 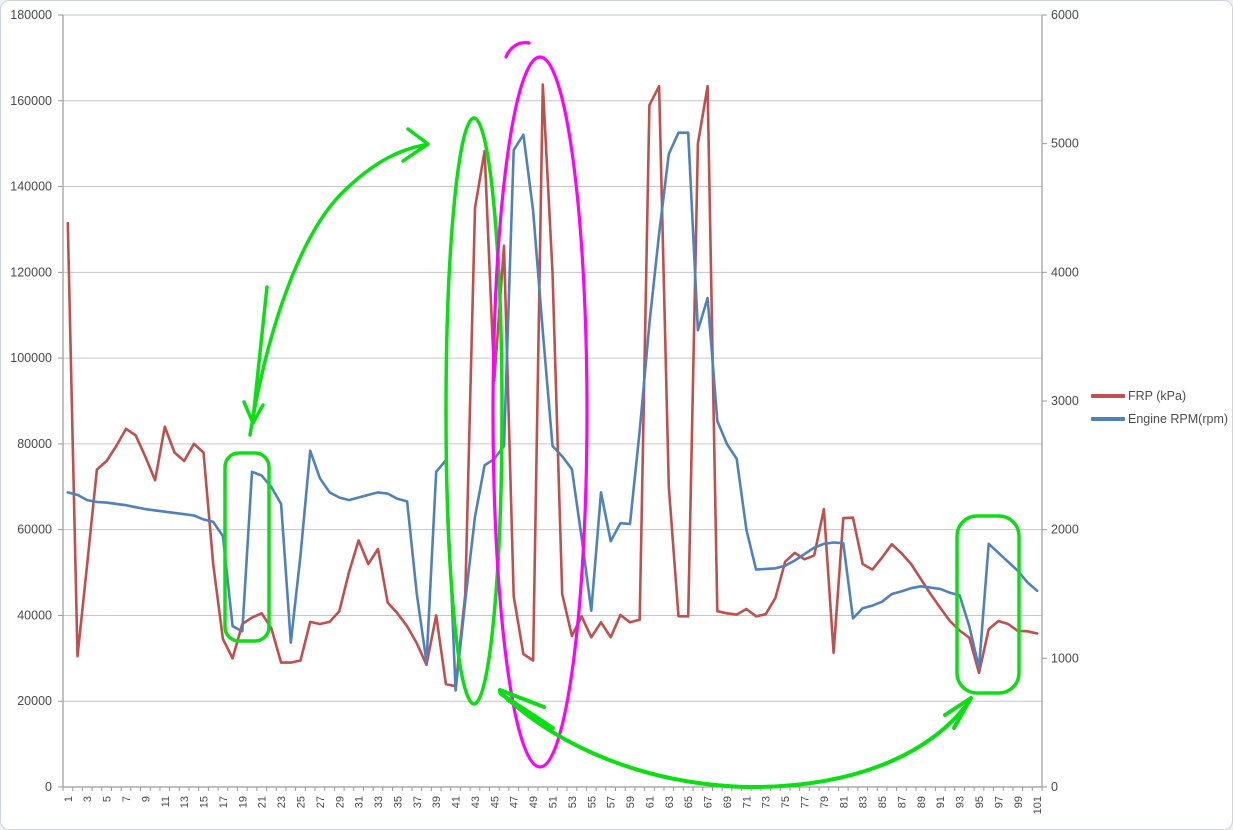 I want to click on left-axis-tick-label: 0, so click(x=48, y=787).